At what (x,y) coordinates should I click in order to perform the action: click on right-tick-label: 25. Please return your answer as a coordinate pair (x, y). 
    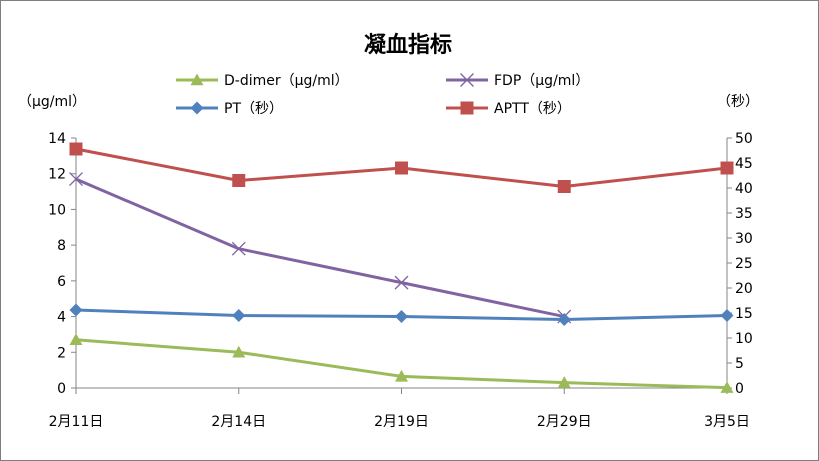
    Looking at the image, I should click on (744, 264).